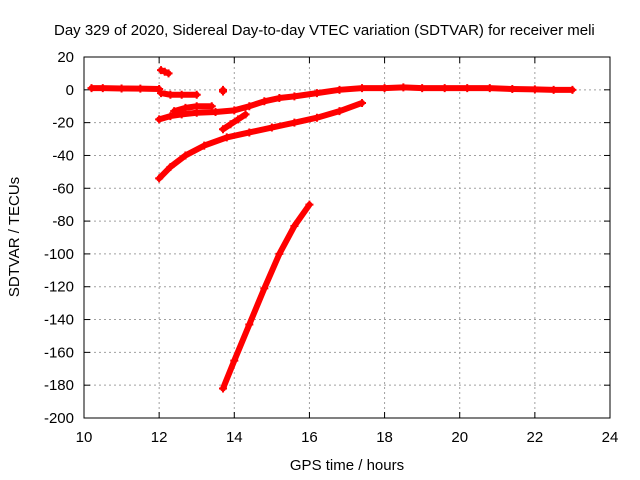 The width and height of the screenshot is (640, 480). Describe the element at coordinates (159, 437) in the screenshot. I see `x-tick-label: 12` at that location.